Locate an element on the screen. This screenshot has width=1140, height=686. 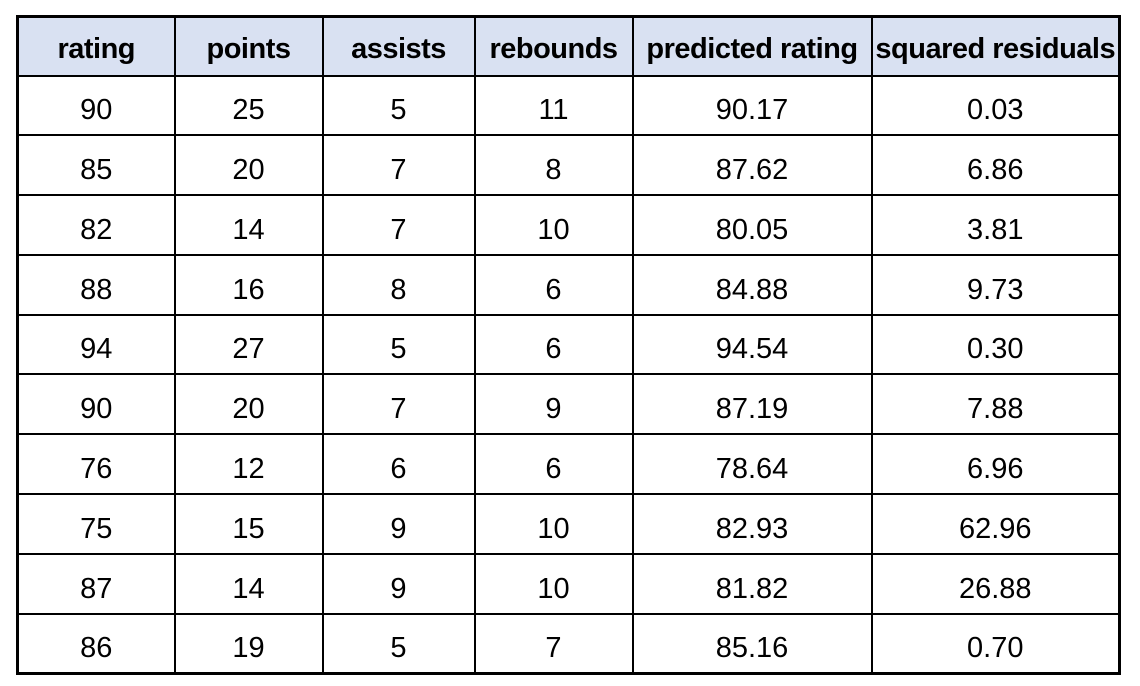
table-row: 90 20 7 9 87.19 7.88 is located at coordinates (568, 404).